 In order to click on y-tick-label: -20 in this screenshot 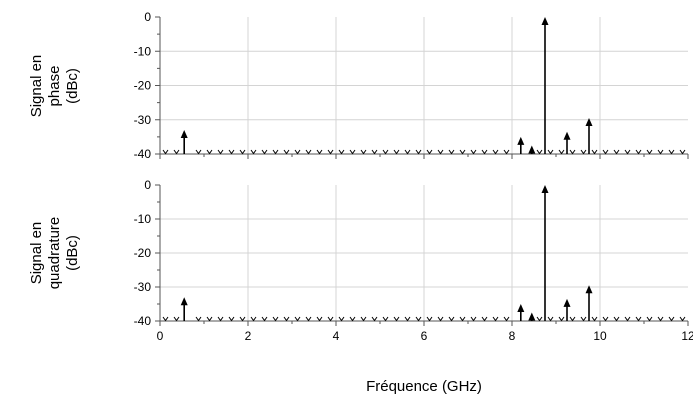, I will do `click(143, 86)`.